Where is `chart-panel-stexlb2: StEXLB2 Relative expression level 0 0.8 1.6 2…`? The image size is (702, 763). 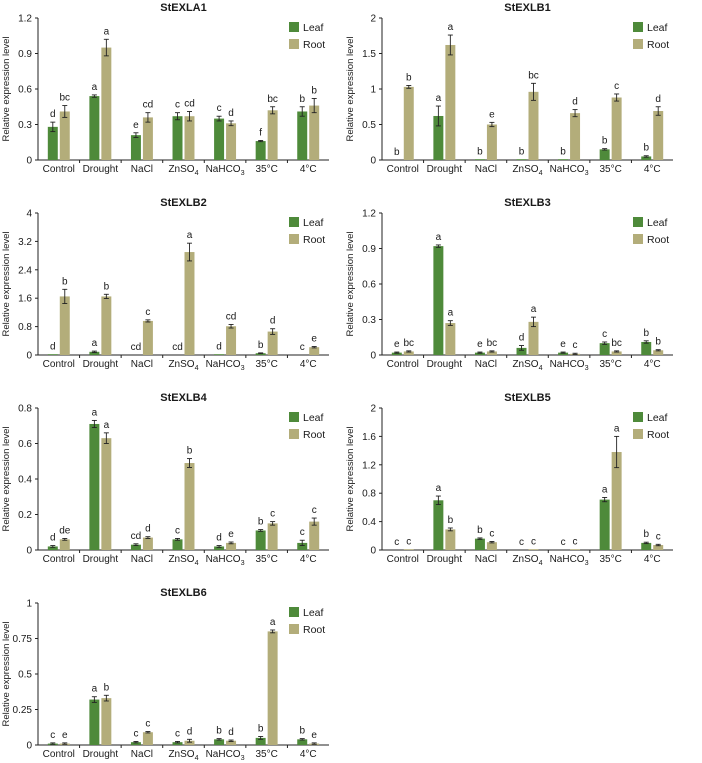 chart-panel-stexlb2: StEXLB2 Relative expression level 0 0.8 1.6 2… is located at coordinates (165, 284).